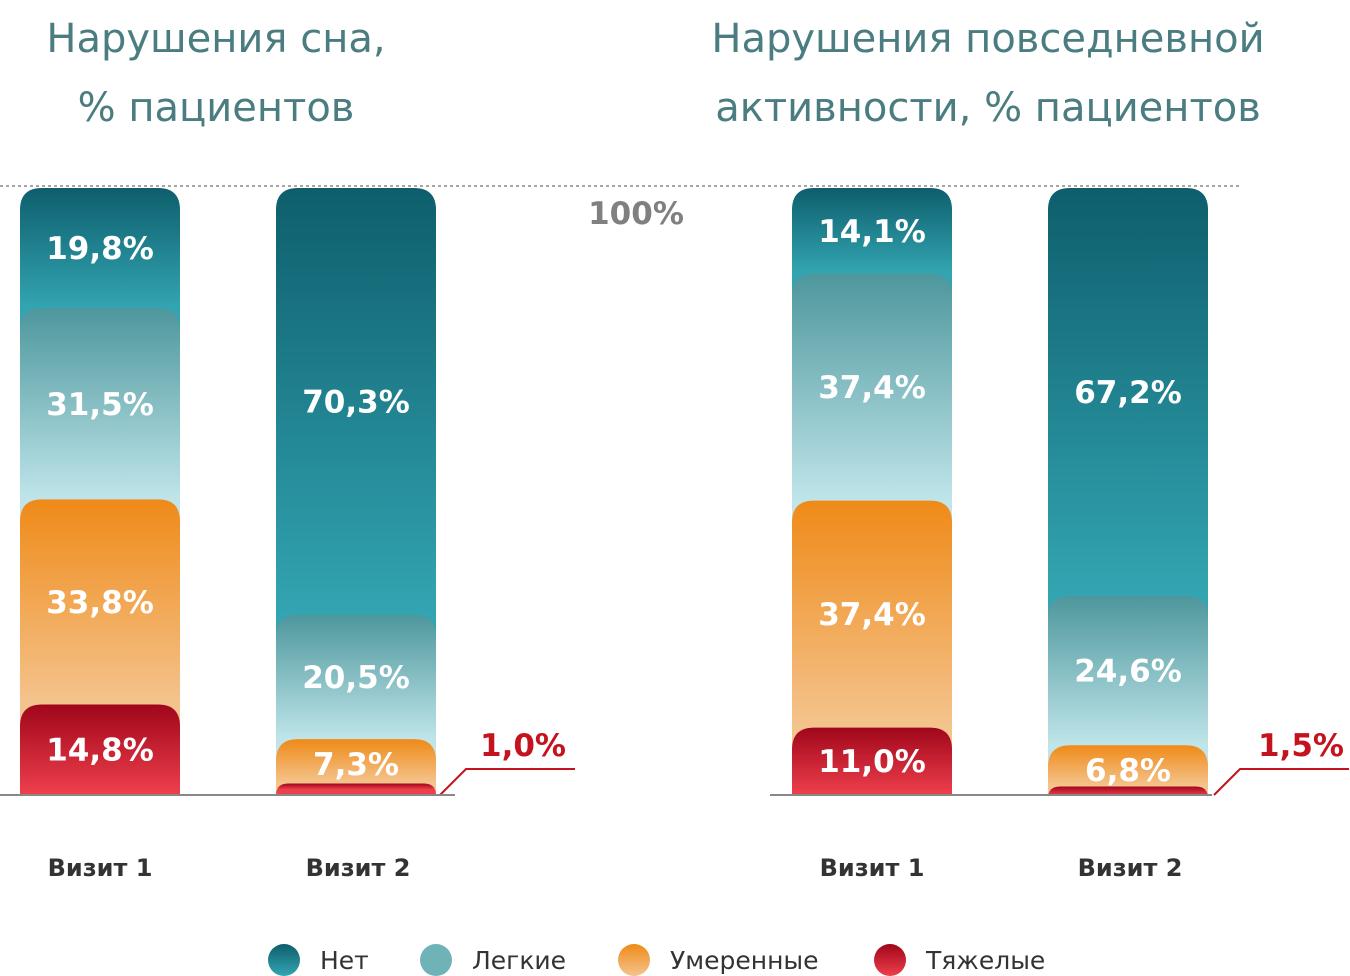 This screenshot has width=1350, height=976. What do you see at coordinates (1128, 792) in the screenshot?
I see `bar-segment-chart2-visit2-severe` at bounding box center [1128, 792].